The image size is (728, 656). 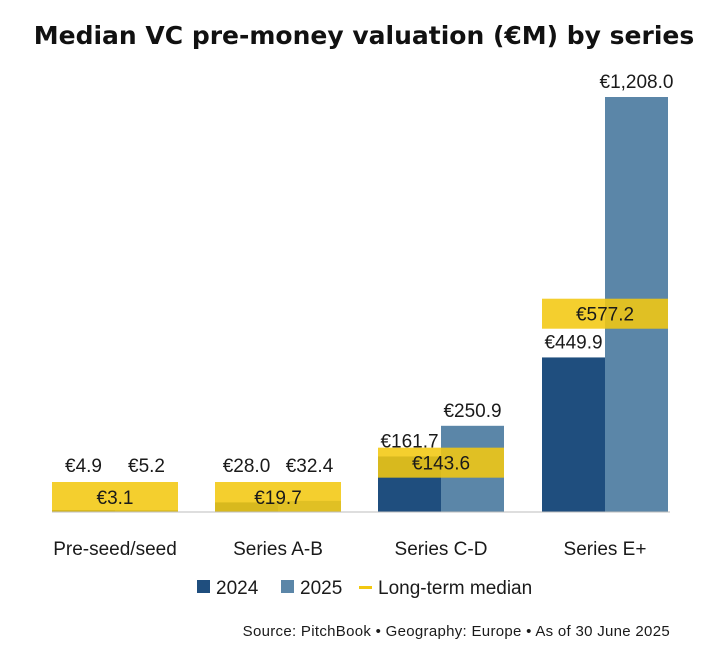 I want to click on value-label-2024-3: €161.7, so click(x=409, y=441).